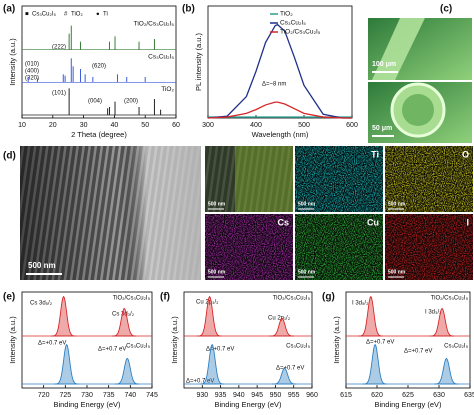  Describe the element at coordinates (53, 125) in the screenshot. I see `x-tick-label: 20` at that location.